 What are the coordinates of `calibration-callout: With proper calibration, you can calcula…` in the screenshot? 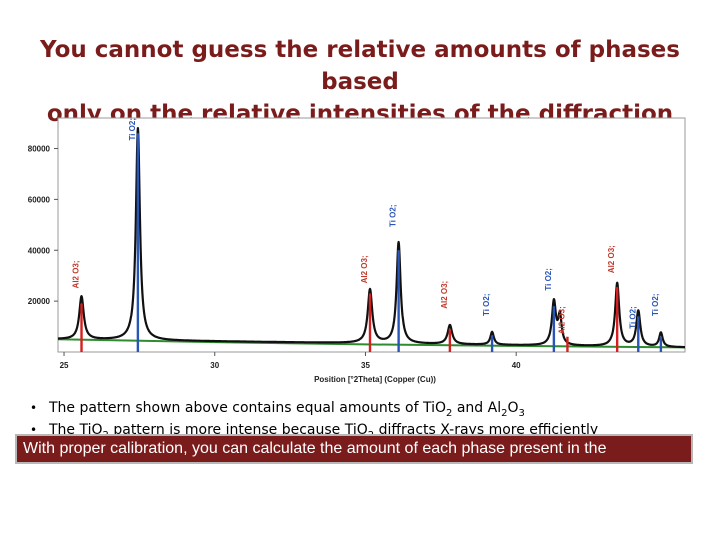 It's located at (354, 449).